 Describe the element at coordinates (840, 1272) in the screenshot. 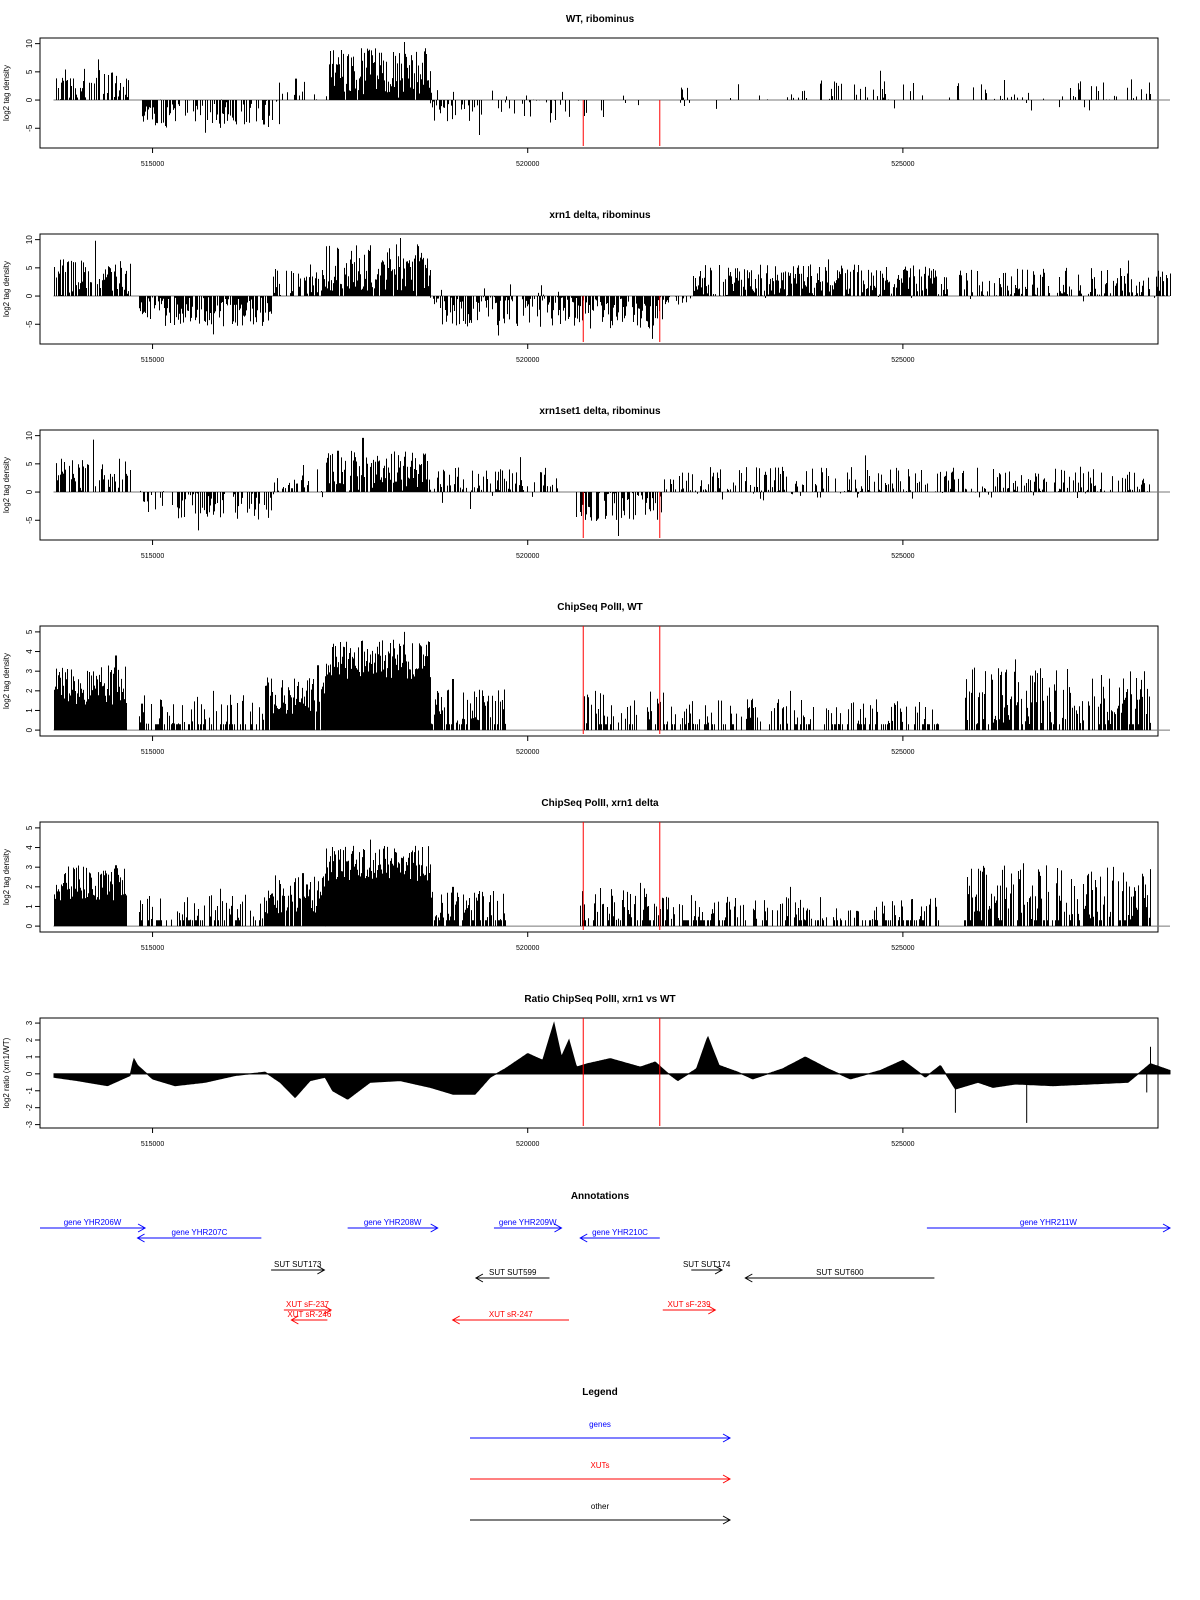

I see `feature-label: SUT SUT600` at that location.